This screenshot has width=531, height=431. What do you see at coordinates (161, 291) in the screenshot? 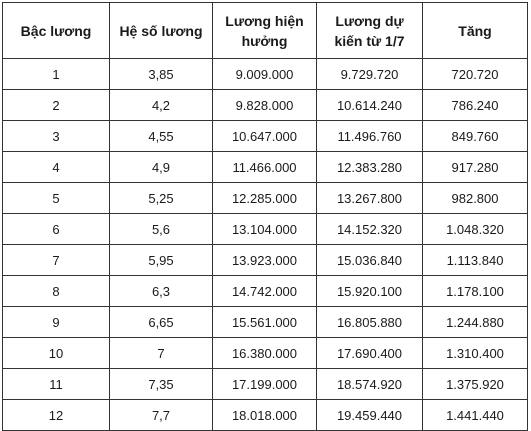
I see `cell-salary-coefficient: 6,3` at bounding box center [161, 291].